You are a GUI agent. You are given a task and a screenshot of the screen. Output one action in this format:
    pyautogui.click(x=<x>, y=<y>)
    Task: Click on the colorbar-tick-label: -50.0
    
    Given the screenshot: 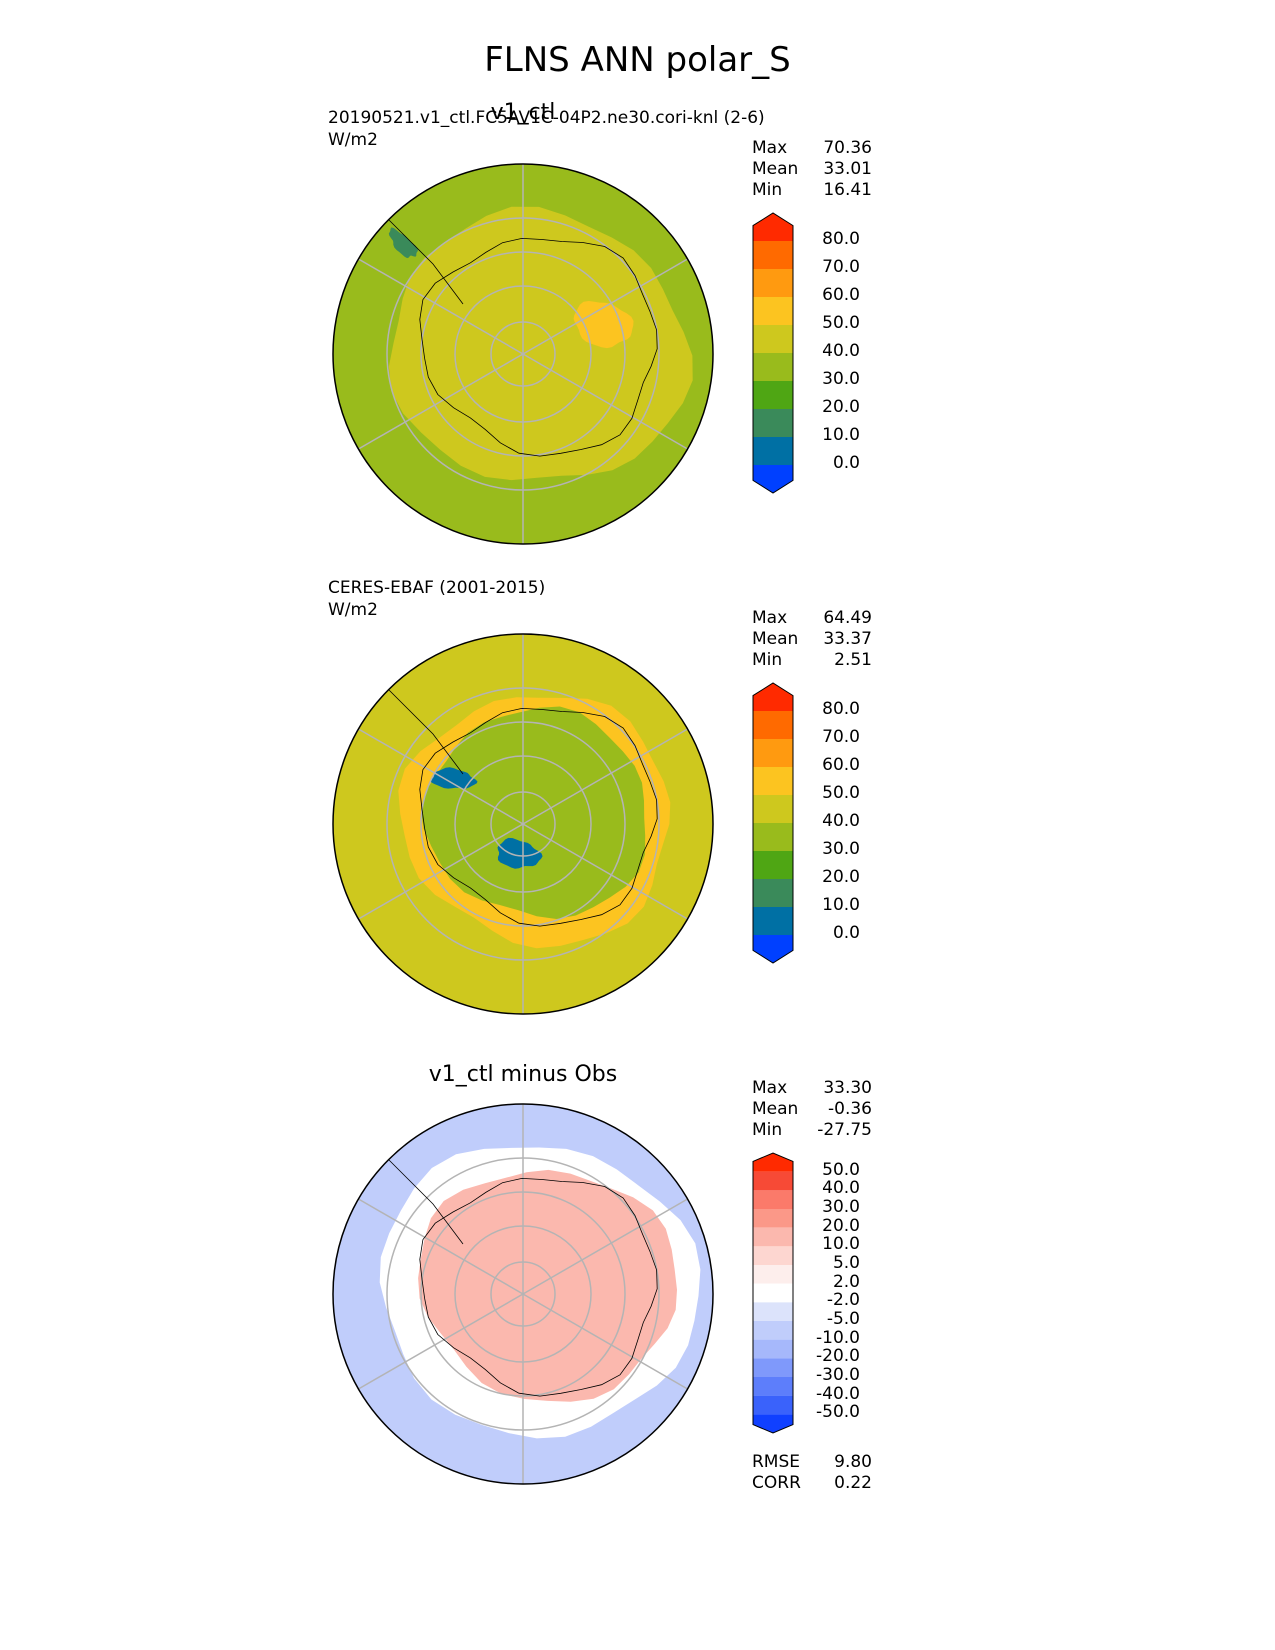 What is the action you would take?
    pyautogui.click(x=838, y=1412)
    